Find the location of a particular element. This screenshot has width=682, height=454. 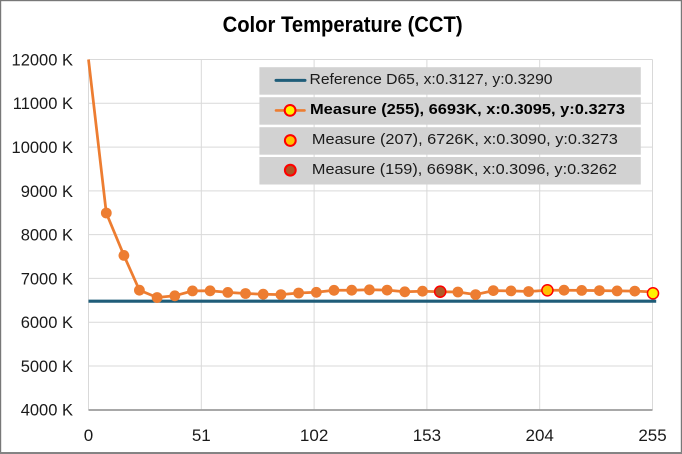

svg-text: 12000 K is located at coordinates (42, 60).